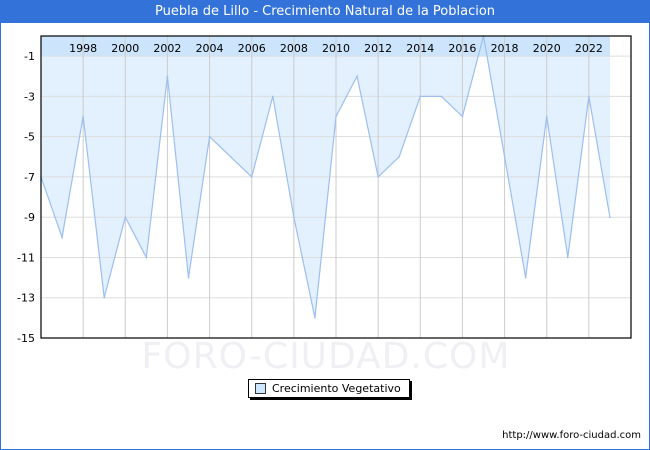  Describe the element at coordinates (26, 257) in the screenshot. I see `y-tick-label: -11` at that location.